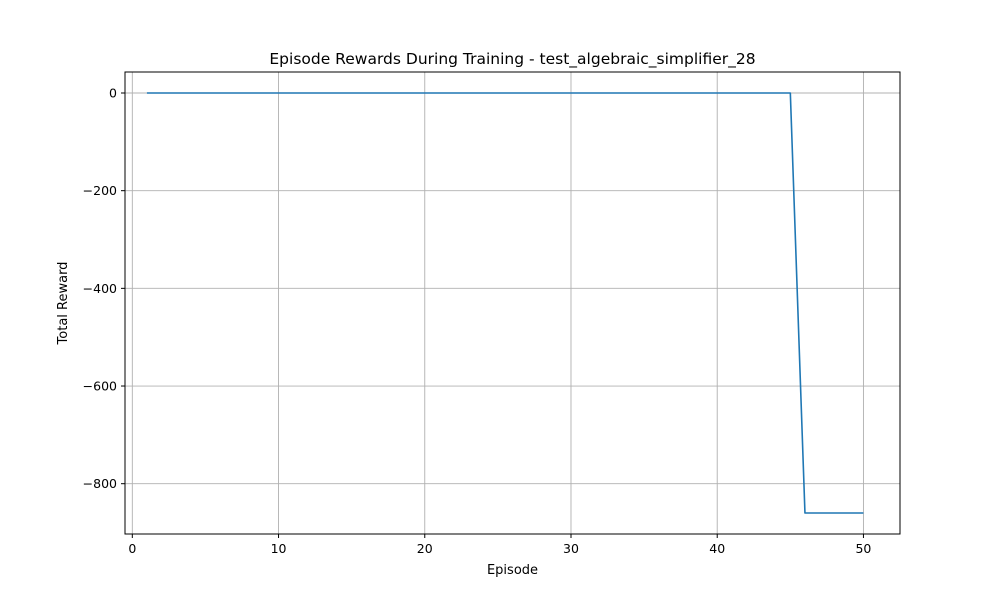 The width and height of the screenshot is (1000, 604). I want to click on x-tick-label: 0, so click(132, 548).